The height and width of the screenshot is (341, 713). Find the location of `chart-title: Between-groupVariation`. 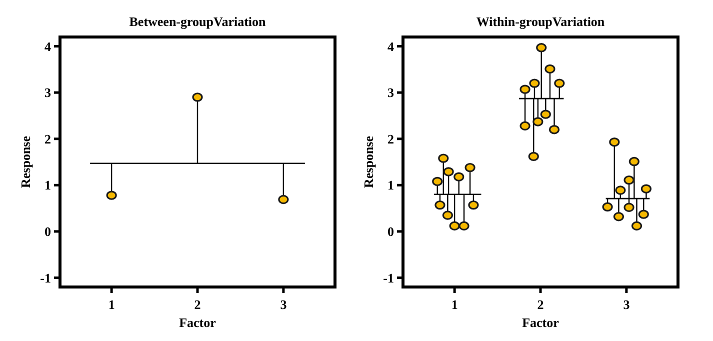

chart-title: Between-groupVariation is located at coordinates (198, 21).